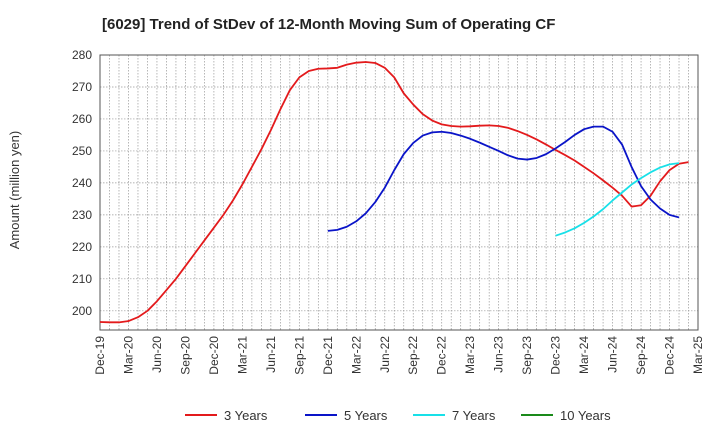 This screenshot has height=440, width=720. What do you see at coordinates (157, 354) in the screenshot?
I see `x-tick-label: Jun-20` at bounding box center [157, 354].